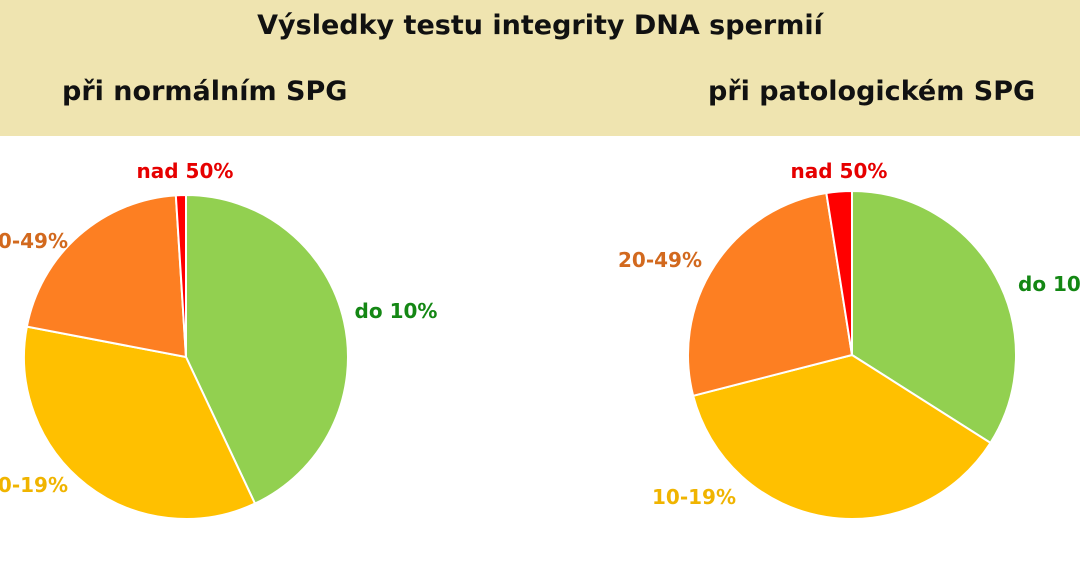  I want to click on chart-title-pathological: při patologickém SPG, so click(872, 91).